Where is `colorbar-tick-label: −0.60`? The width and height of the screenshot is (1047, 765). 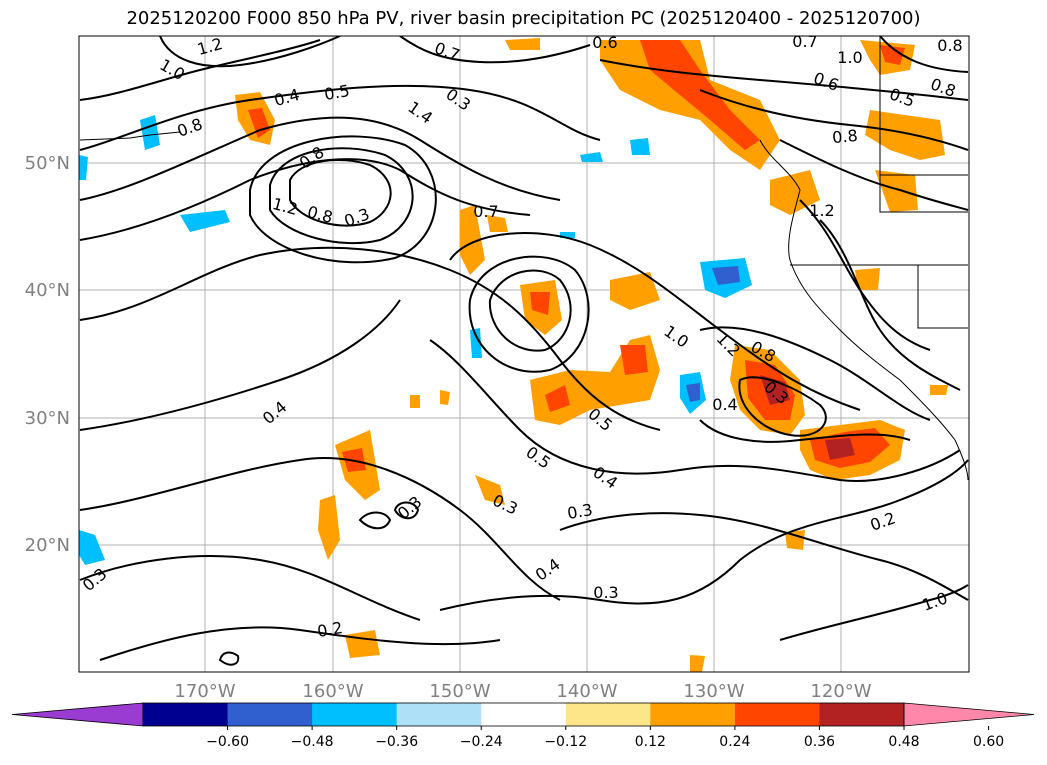
colorbar-tick-label: −0.60 is located at coordinates (227, 742).